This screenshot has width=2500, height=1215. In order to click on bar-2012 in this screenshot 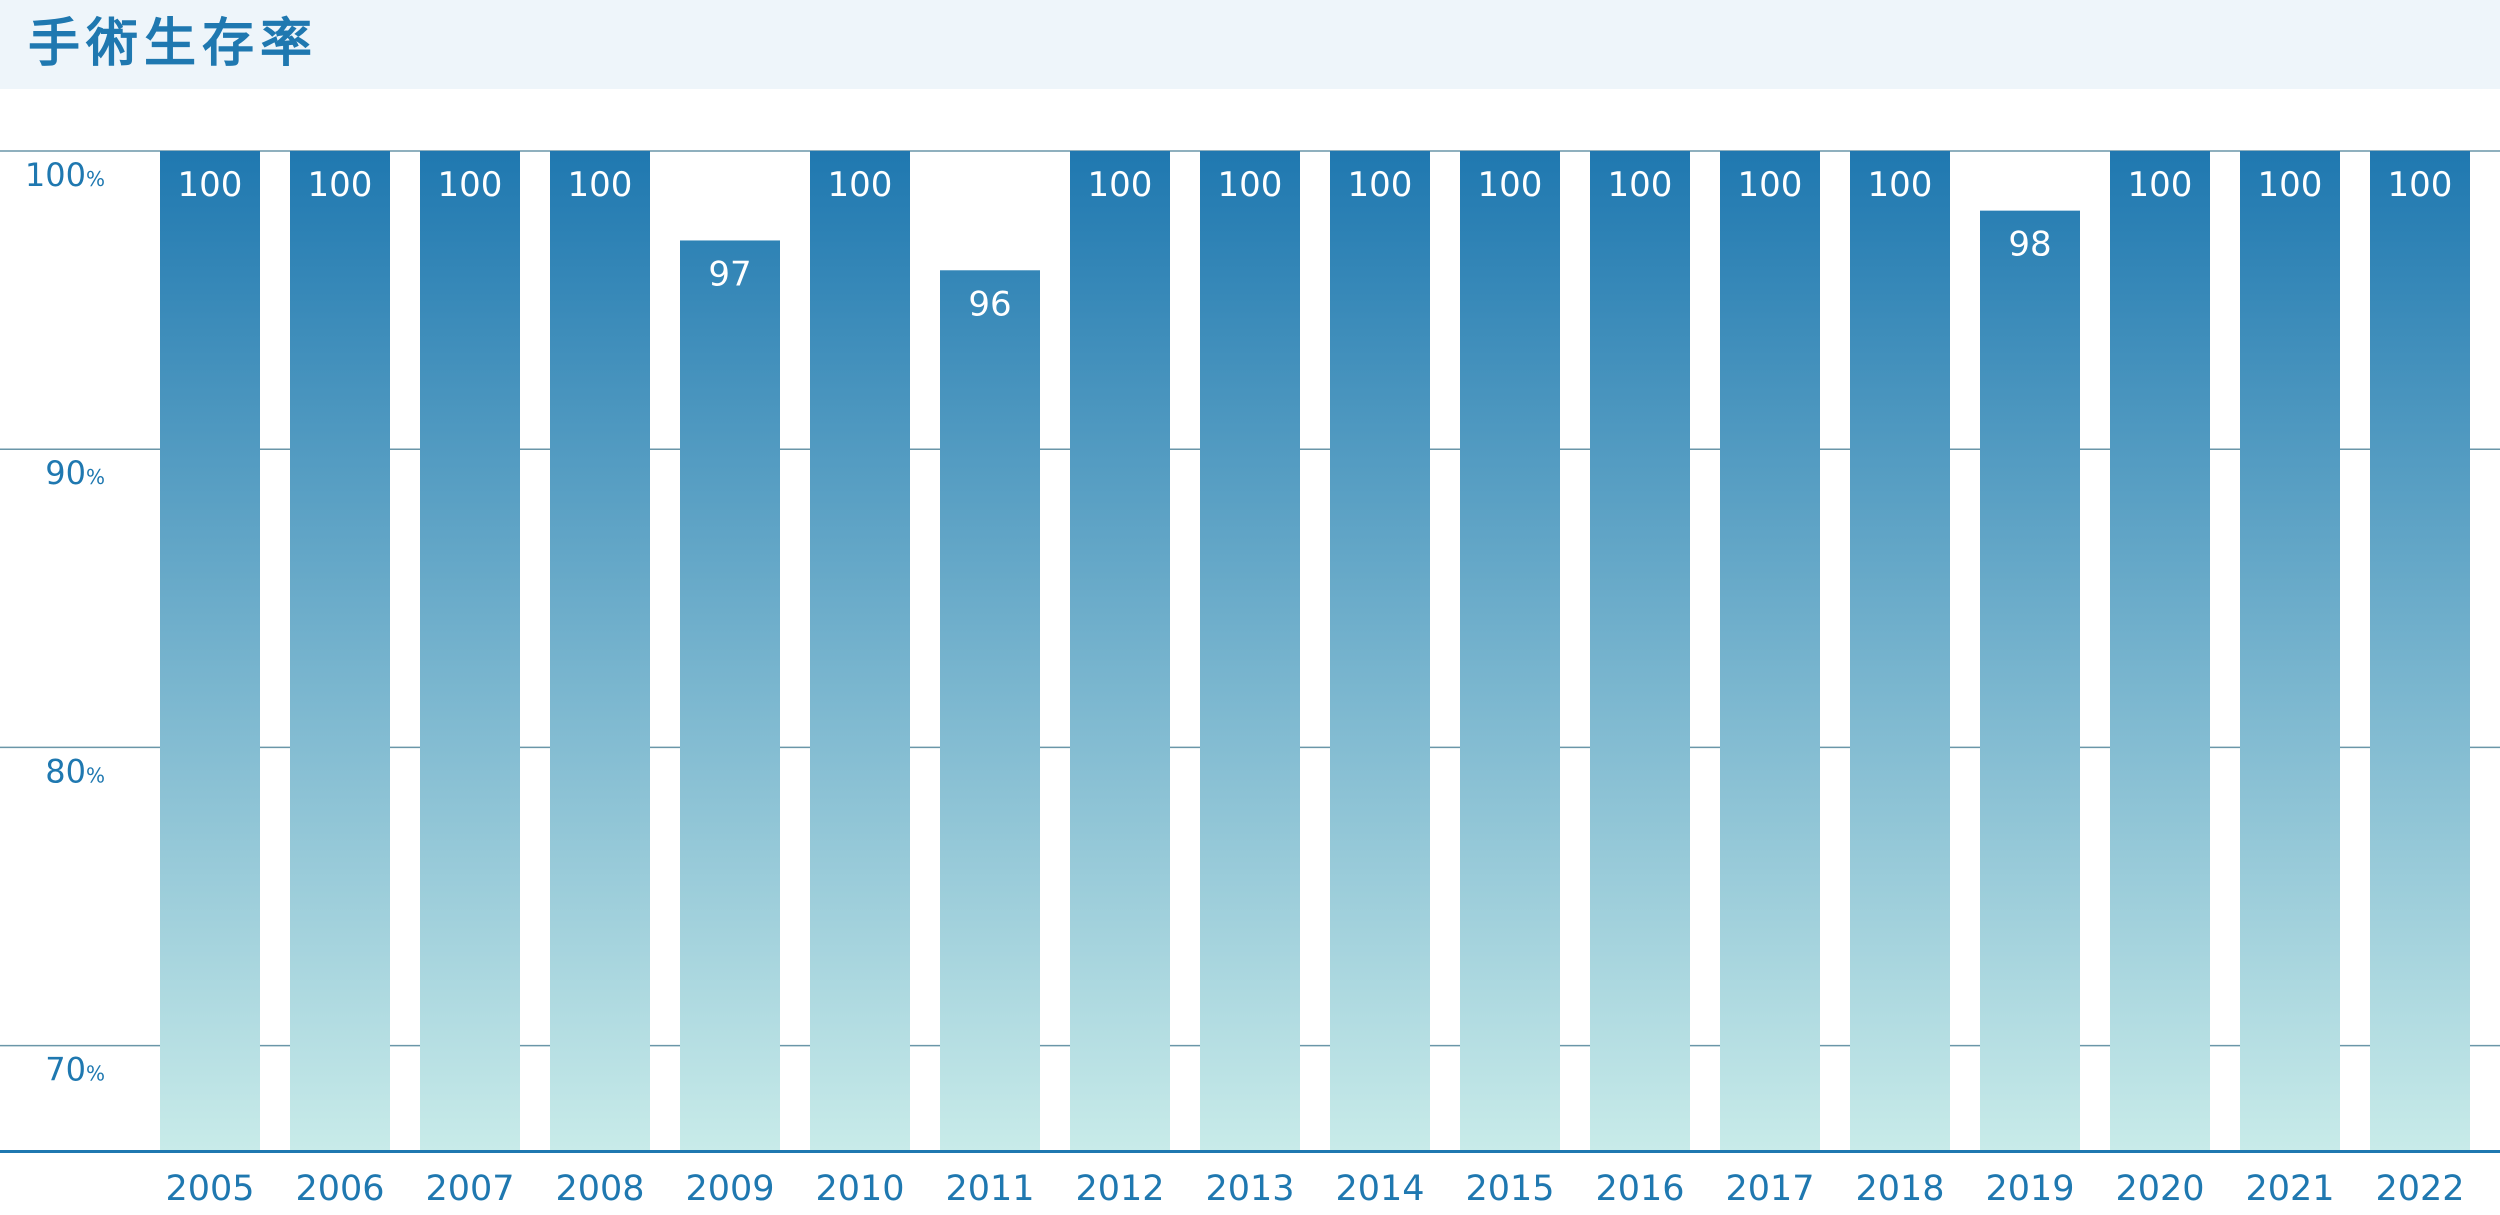, I will do `click(1120, 650)`.